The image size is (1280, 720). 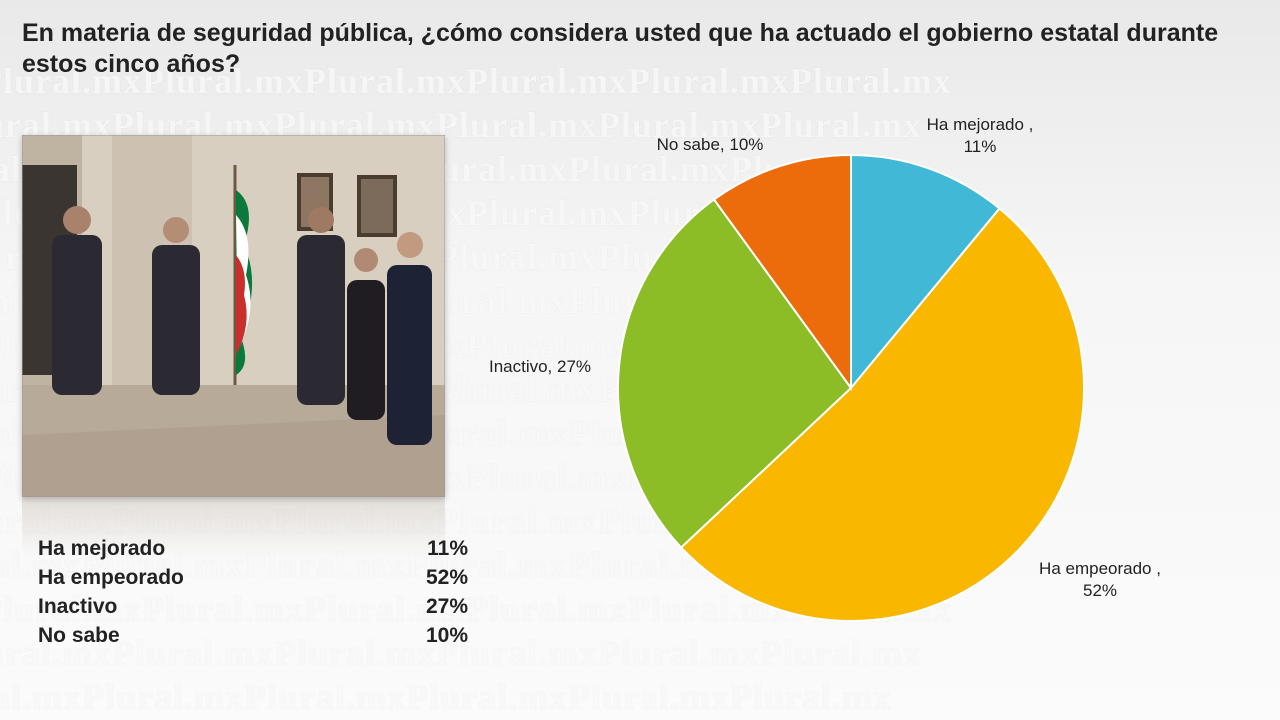 What do you see at coordinates (446, 577) in the screenshot?
I see `summary-value: 52%` at bounding box center [446, 577].